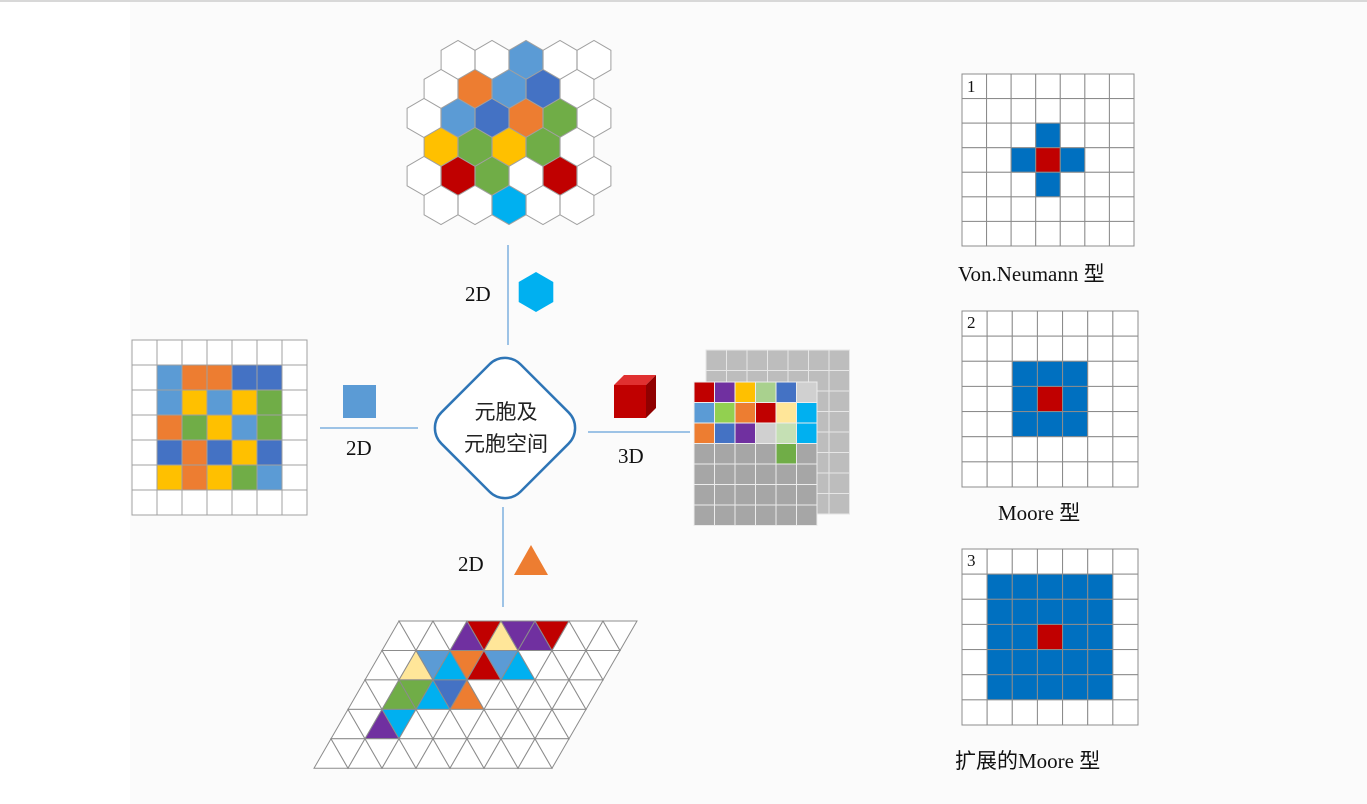 This screenshot has height=804, width=1367. Describe the element at coordinates (630, 401) in the screenshot. I see `cube-icon-front` at that location.